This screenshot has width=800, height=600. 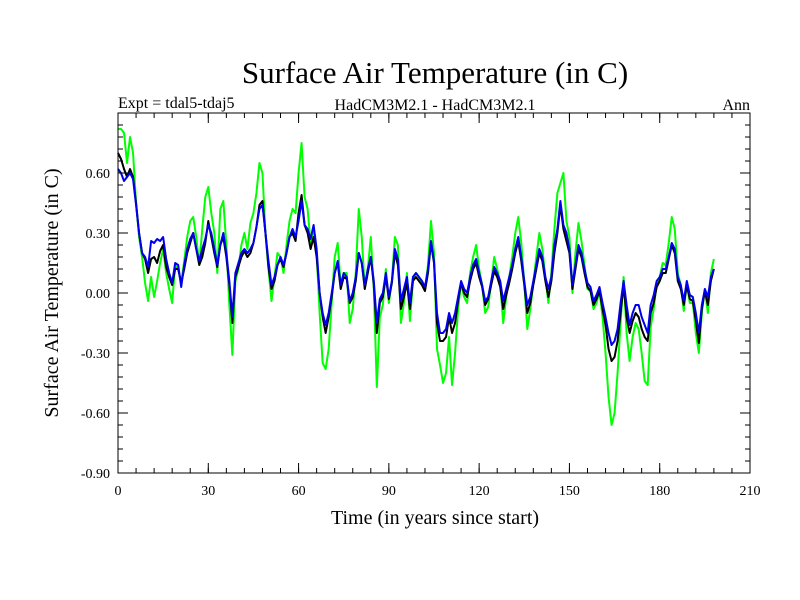 I want to click on x-tick-label: 30, so click(x=208, y=491).